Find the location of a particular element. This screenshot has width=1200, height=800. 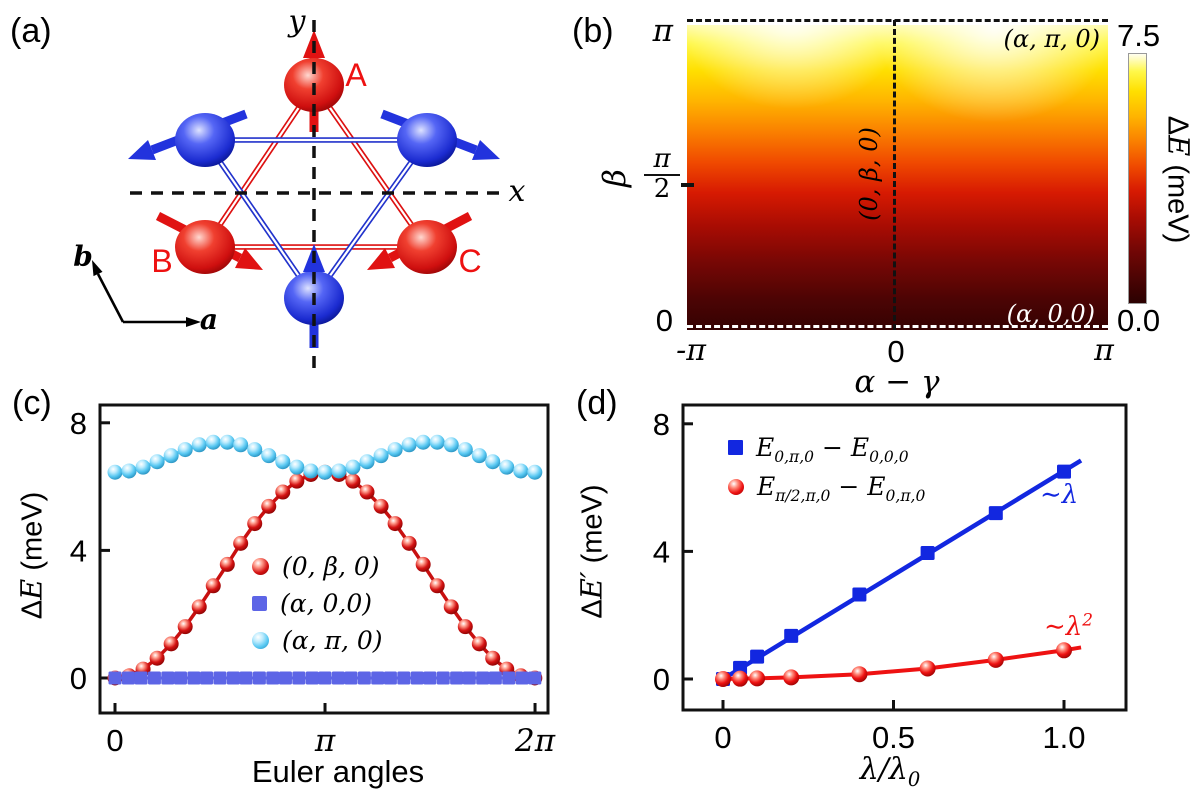

site-sphere-topright is located at coordinates (427, 140).